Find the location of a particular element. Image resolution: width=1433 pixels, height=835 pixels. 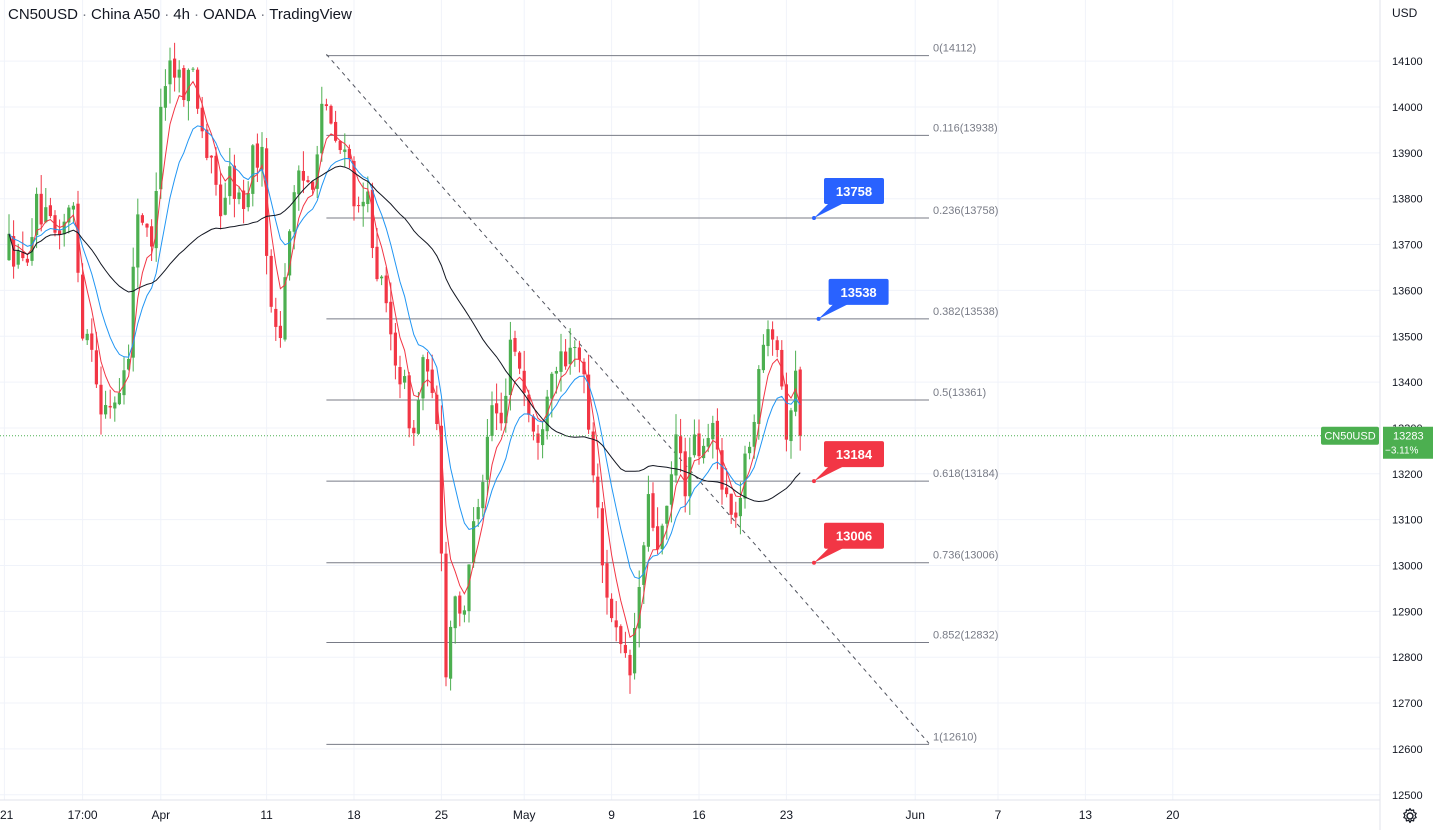

chart-header: CN50USD · China A50 · 4h · OANDA · TradingView is located at coordinates (180, 14).